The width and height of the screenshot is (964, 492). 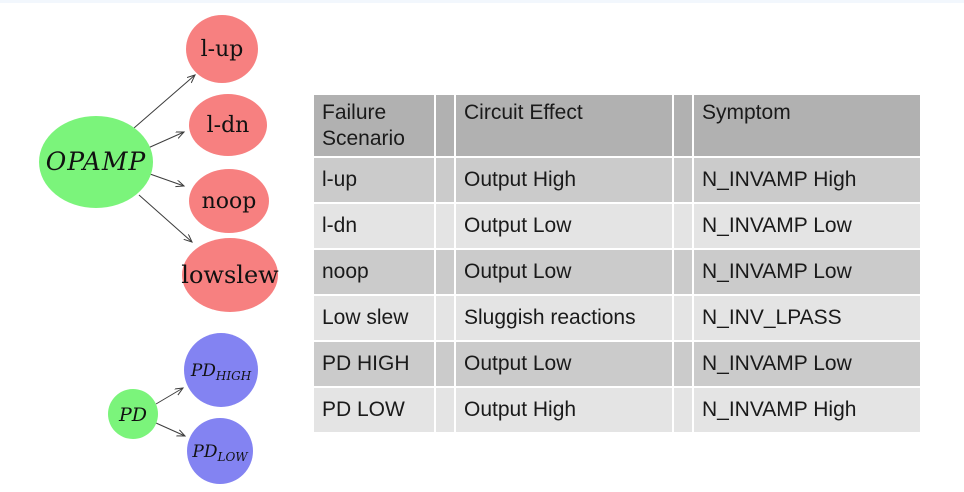 I want to click on pd-low-node-shape, so click(x=220, y=451).